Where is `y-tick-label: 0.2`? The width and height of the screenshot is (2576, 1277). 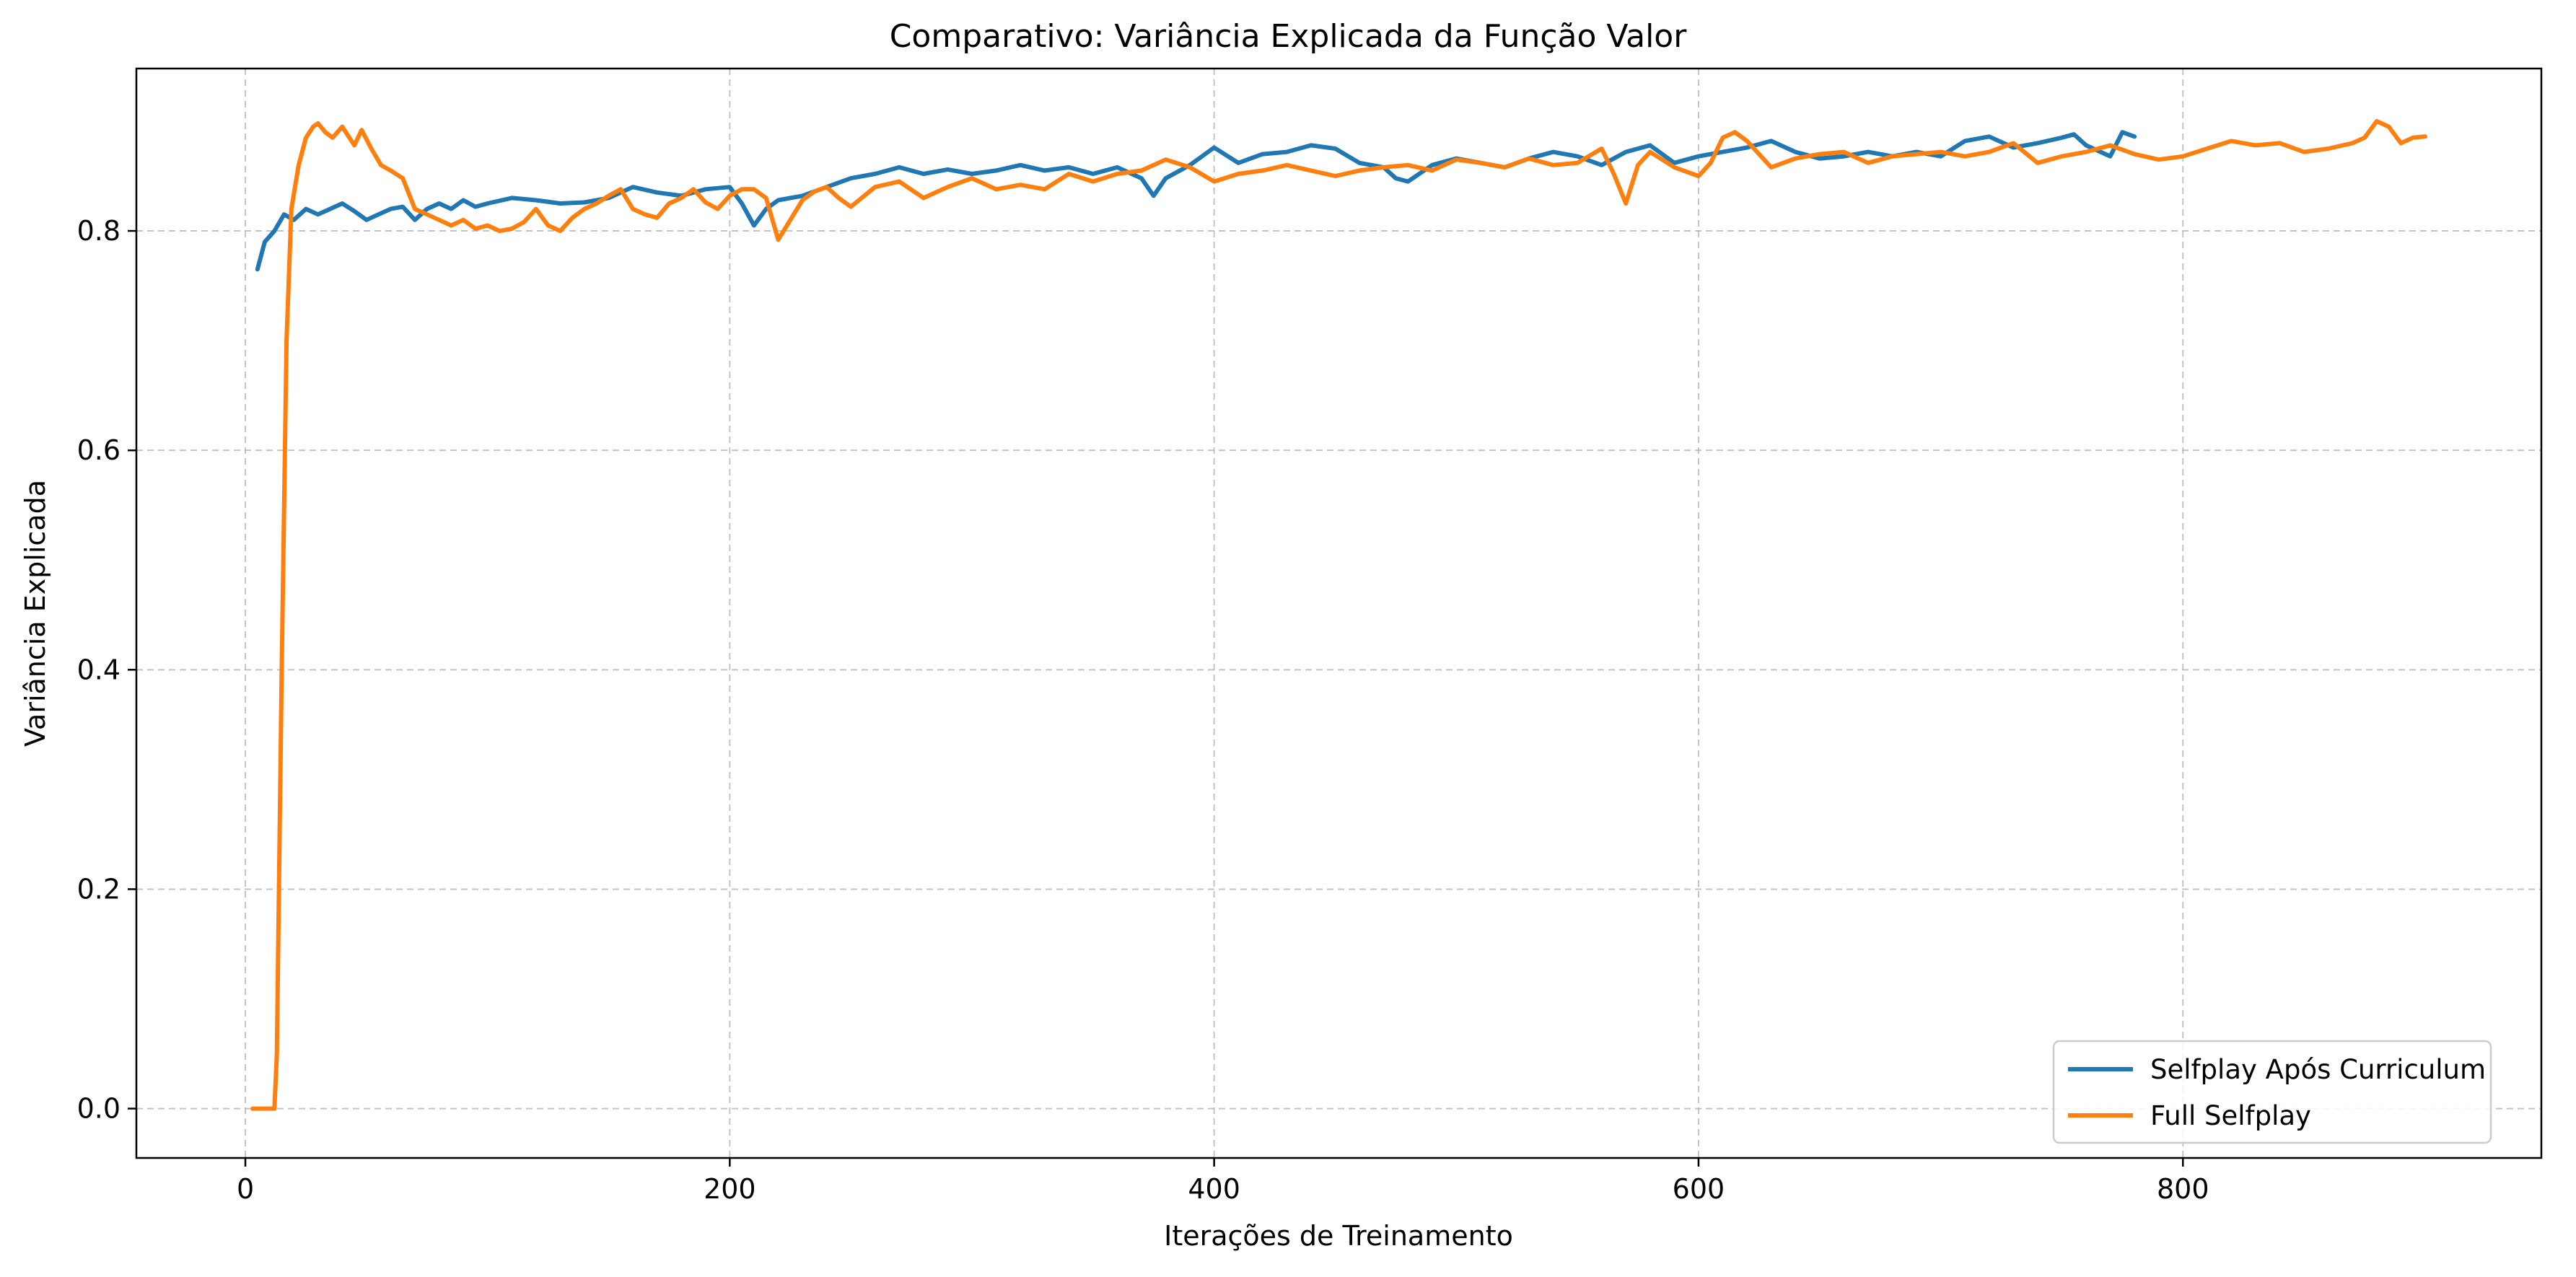 y-tick-label: 0.2 is located at coordinates (99, 889).